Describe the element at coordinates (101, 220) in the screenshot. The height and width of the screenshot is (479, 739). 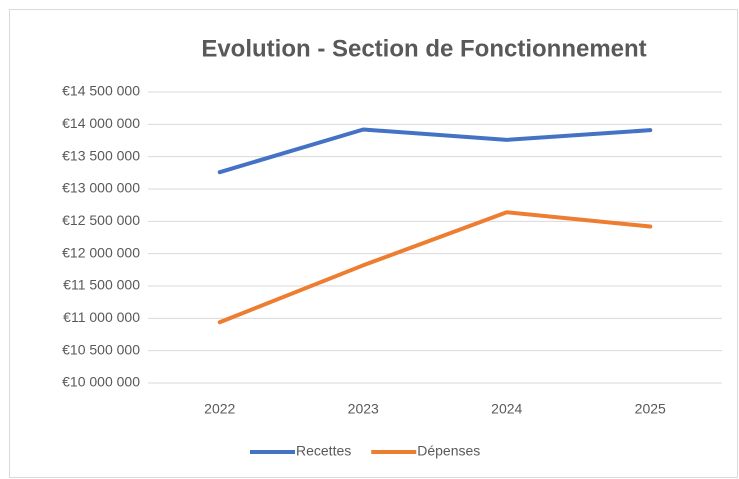
I see `y-tick-label: €12 500 000` at that location.